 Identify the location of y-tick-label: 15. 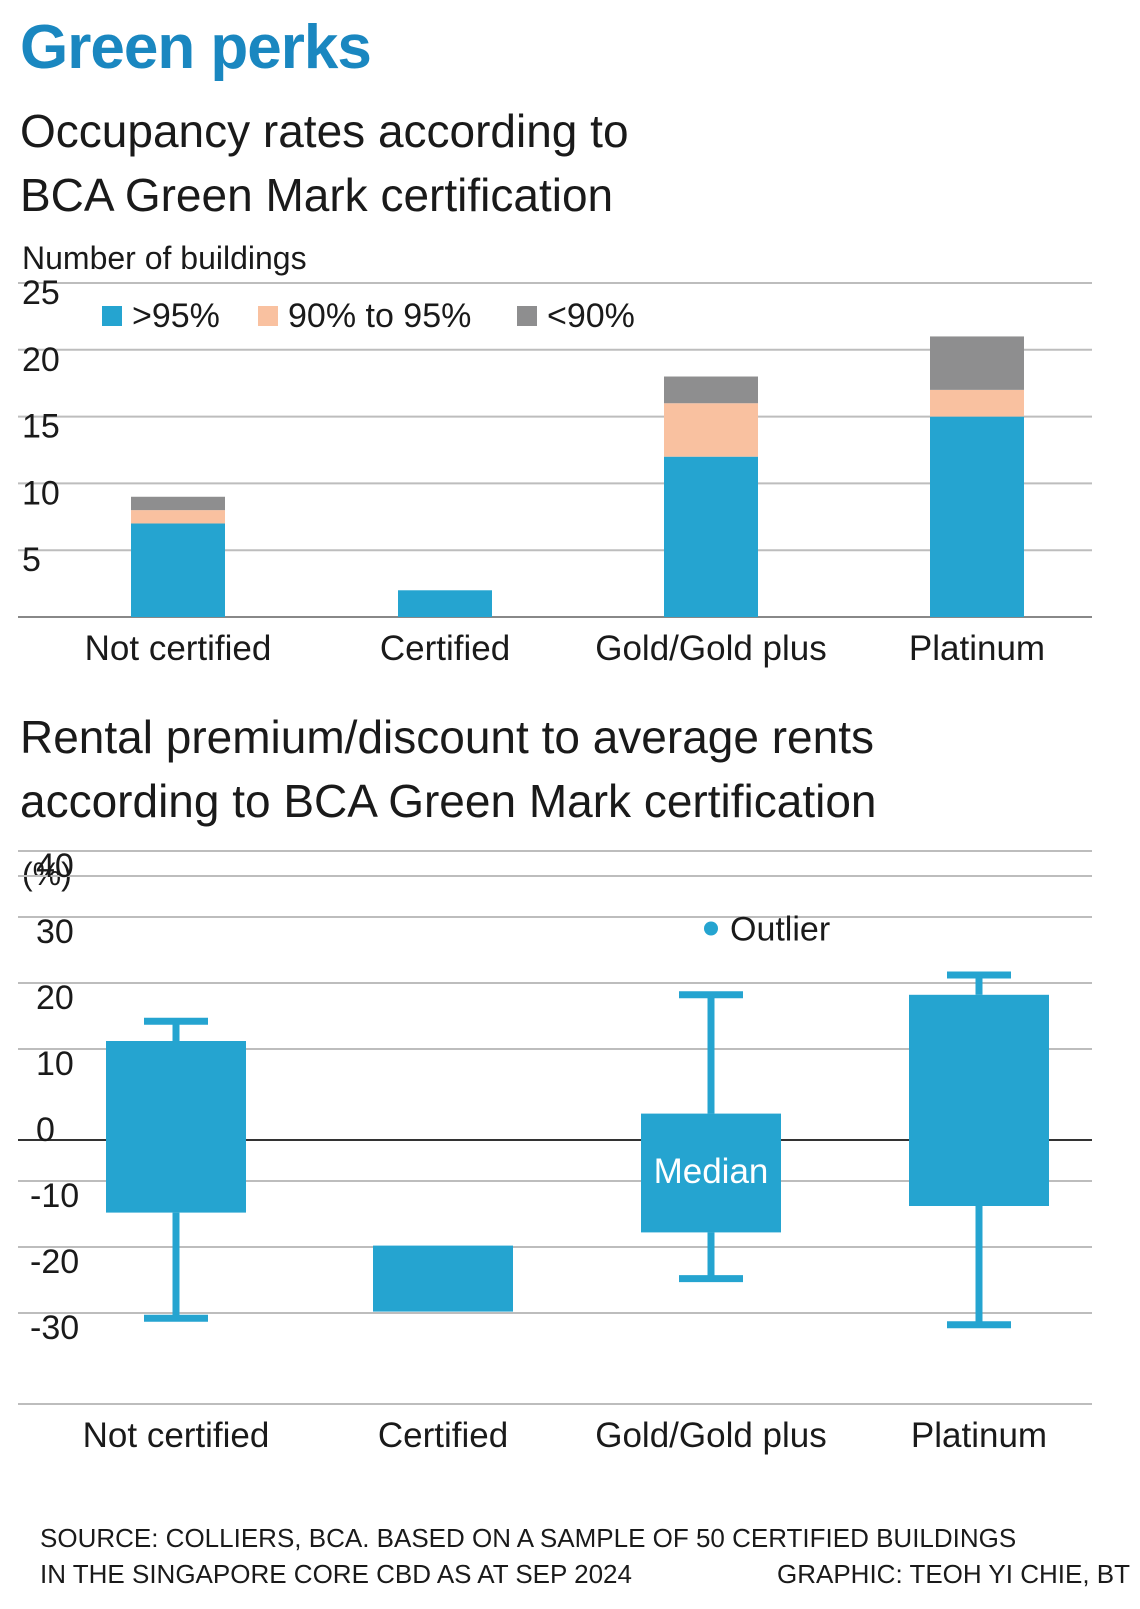
(41, 427).